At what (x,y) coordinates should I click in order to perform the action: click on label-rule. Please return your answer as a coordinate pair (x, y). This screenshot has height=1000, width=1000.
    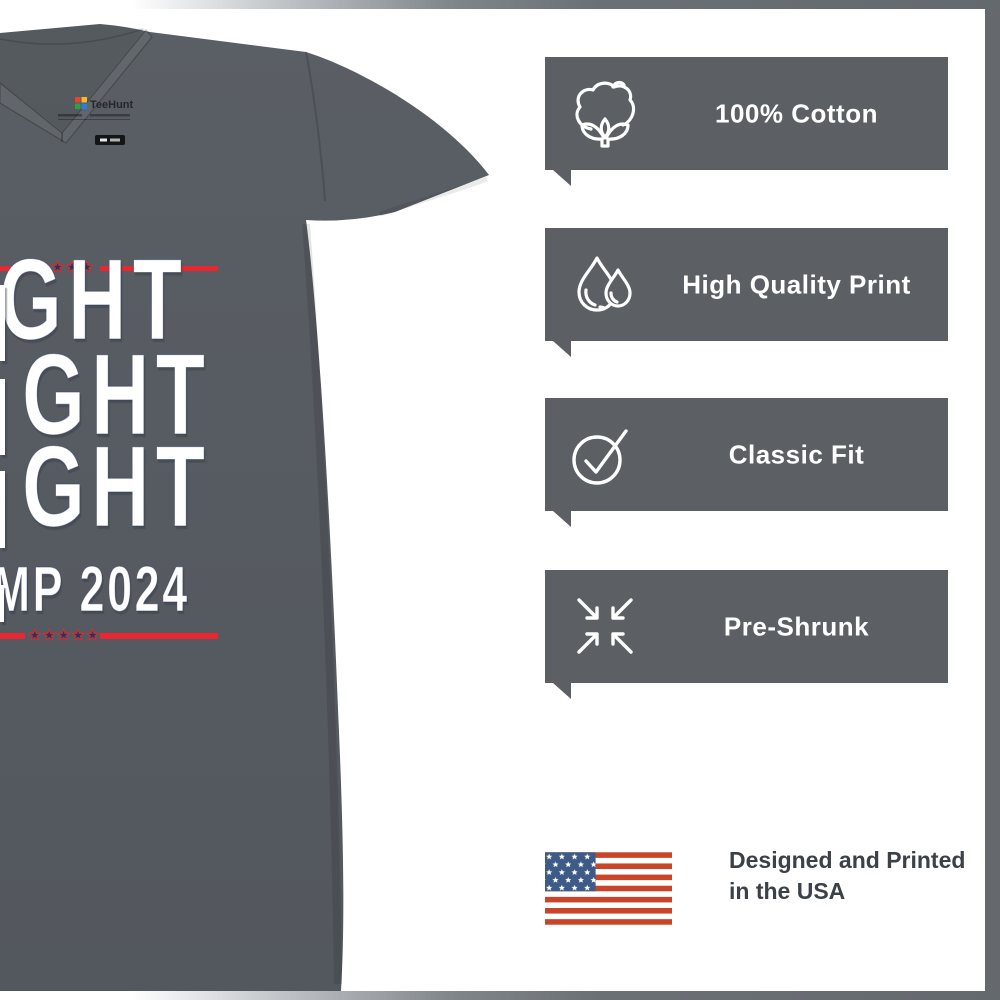
    Looking at the image, I should click on (94, 119).